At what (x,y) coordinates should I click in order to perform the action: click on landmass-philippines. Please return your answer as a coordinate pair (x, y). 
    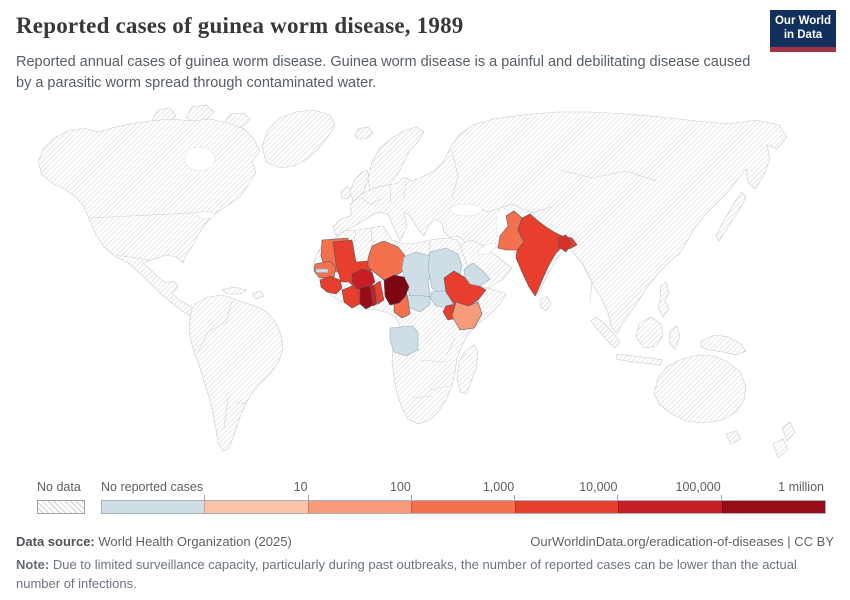
    Looking at the image, I should click on (663, 299).